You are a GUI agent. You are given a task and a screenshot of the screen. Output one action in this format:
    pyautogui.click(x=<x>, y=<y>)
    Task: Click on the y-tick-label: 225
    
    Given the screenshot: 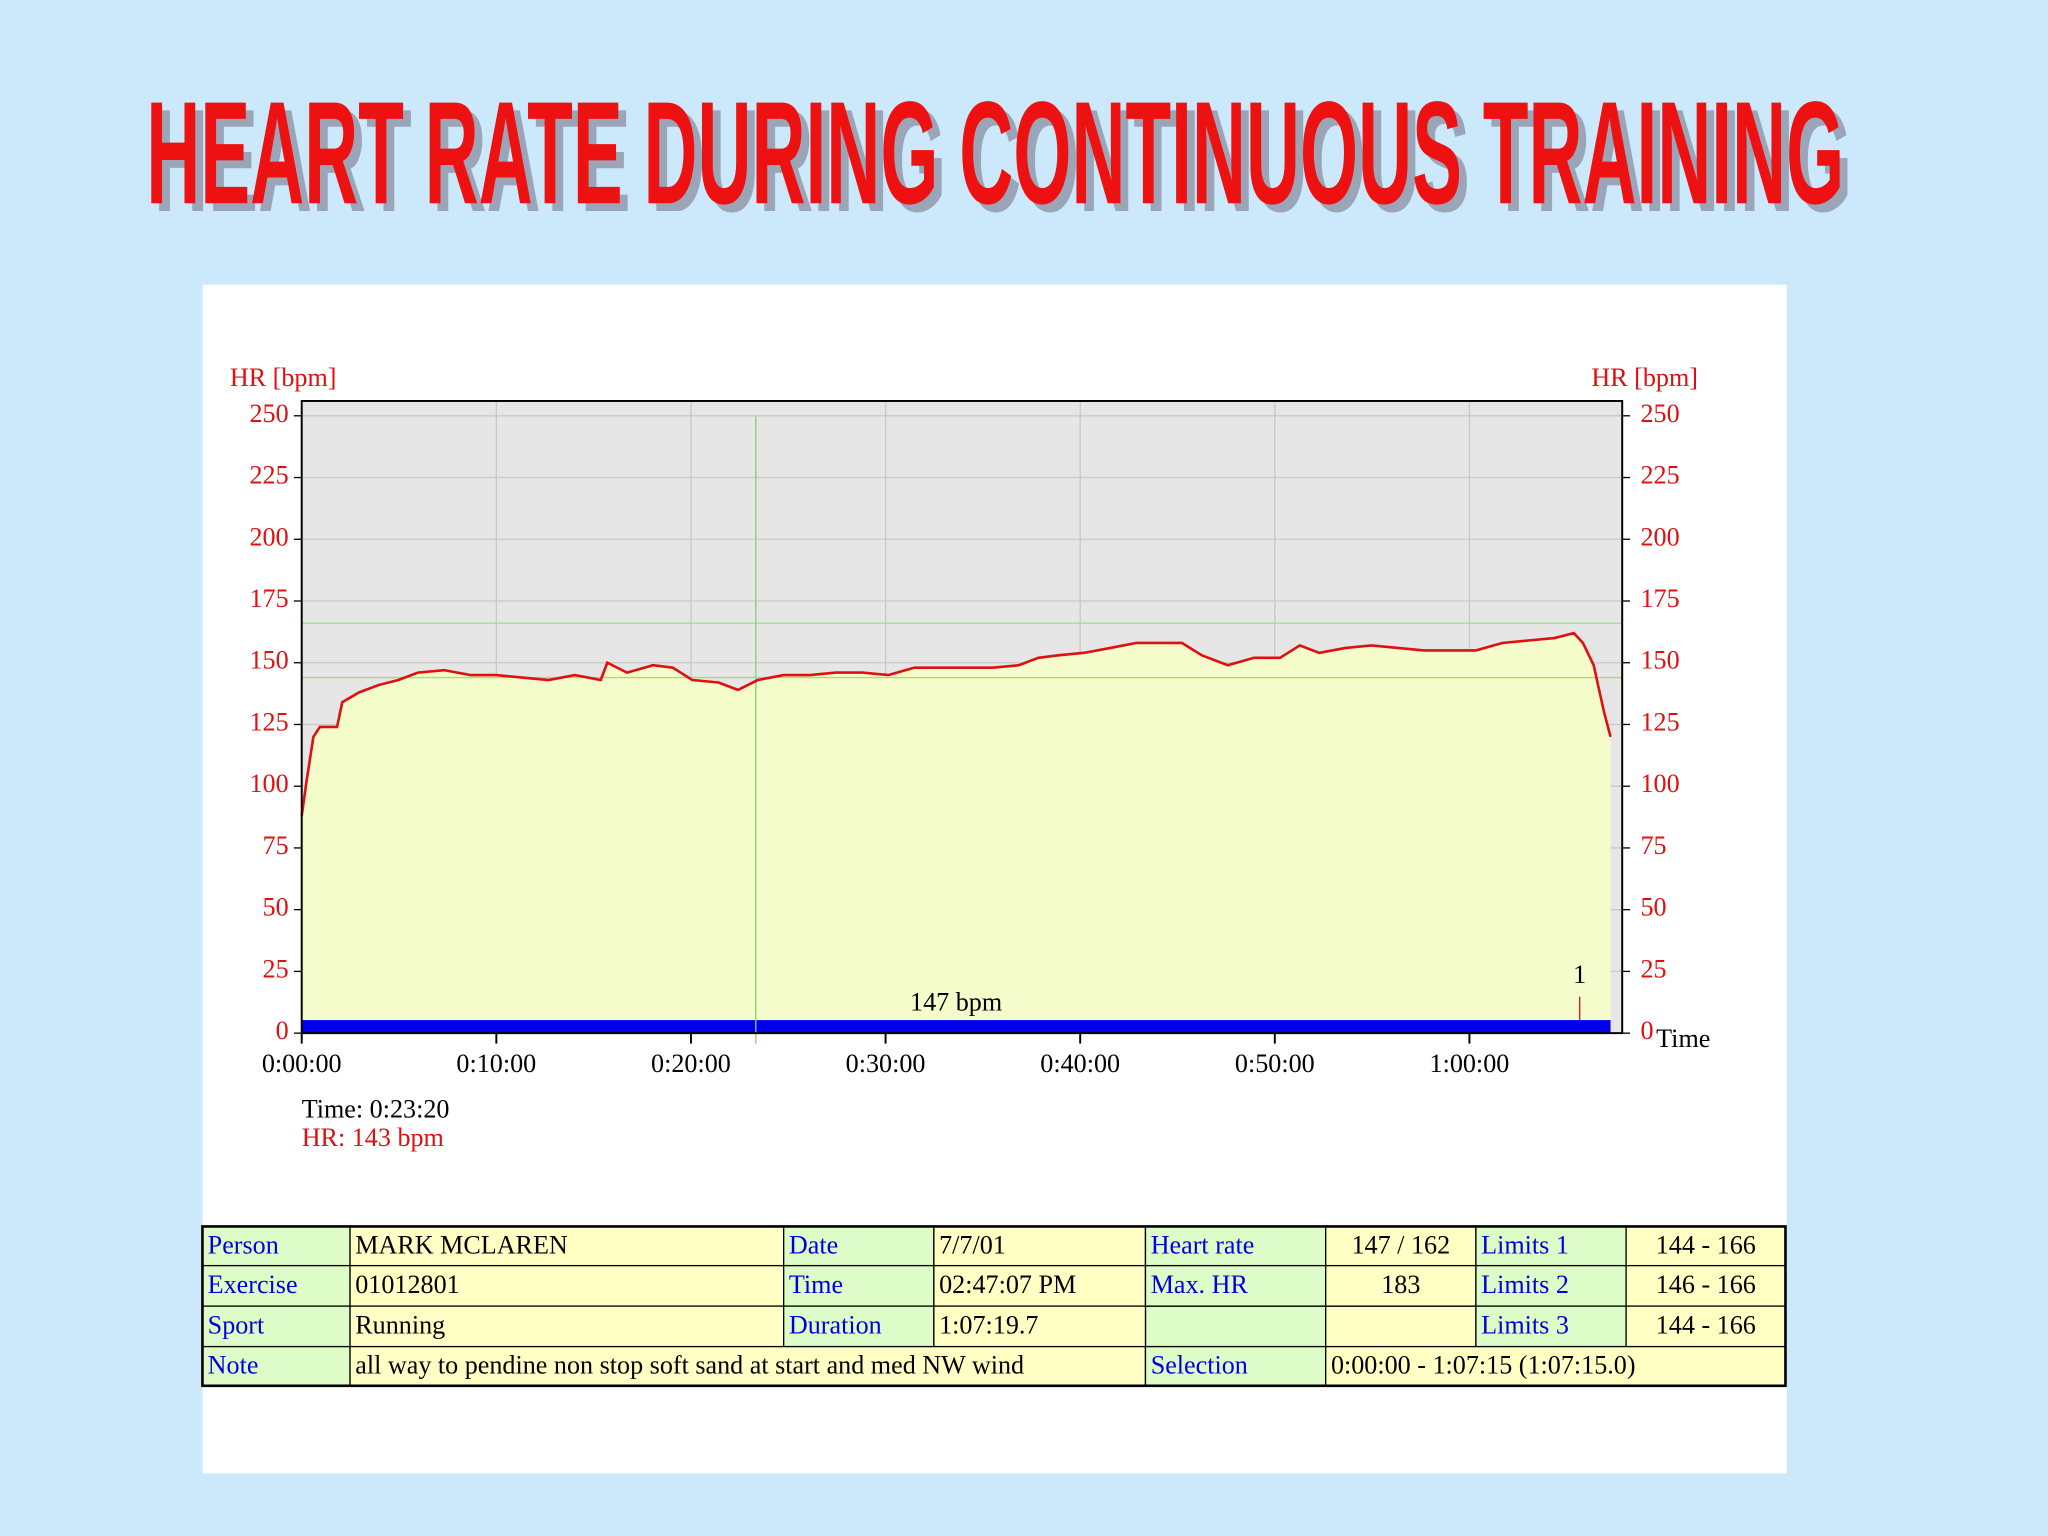 What is the action you would take?
    pyautogui.click(x=268, y=475)
    